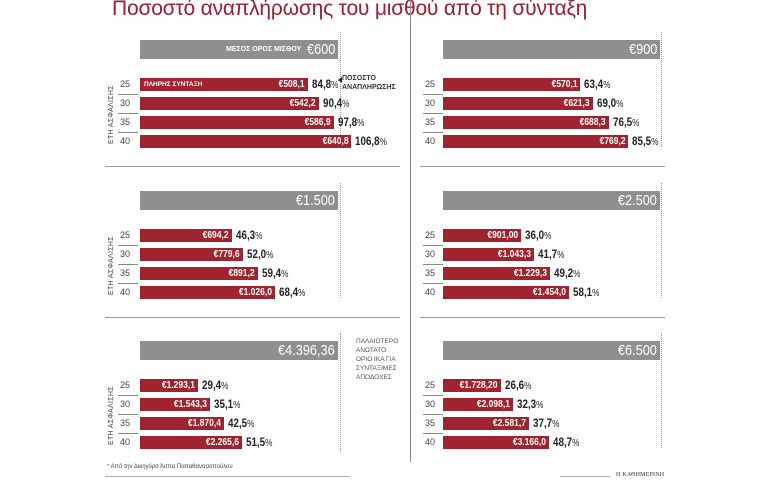 The height and width of the screenshot is (481, 770). Describe the element at coordinates (245, 235) in the screenshot. I see `replacement-rate-value: 46,3` at that location.